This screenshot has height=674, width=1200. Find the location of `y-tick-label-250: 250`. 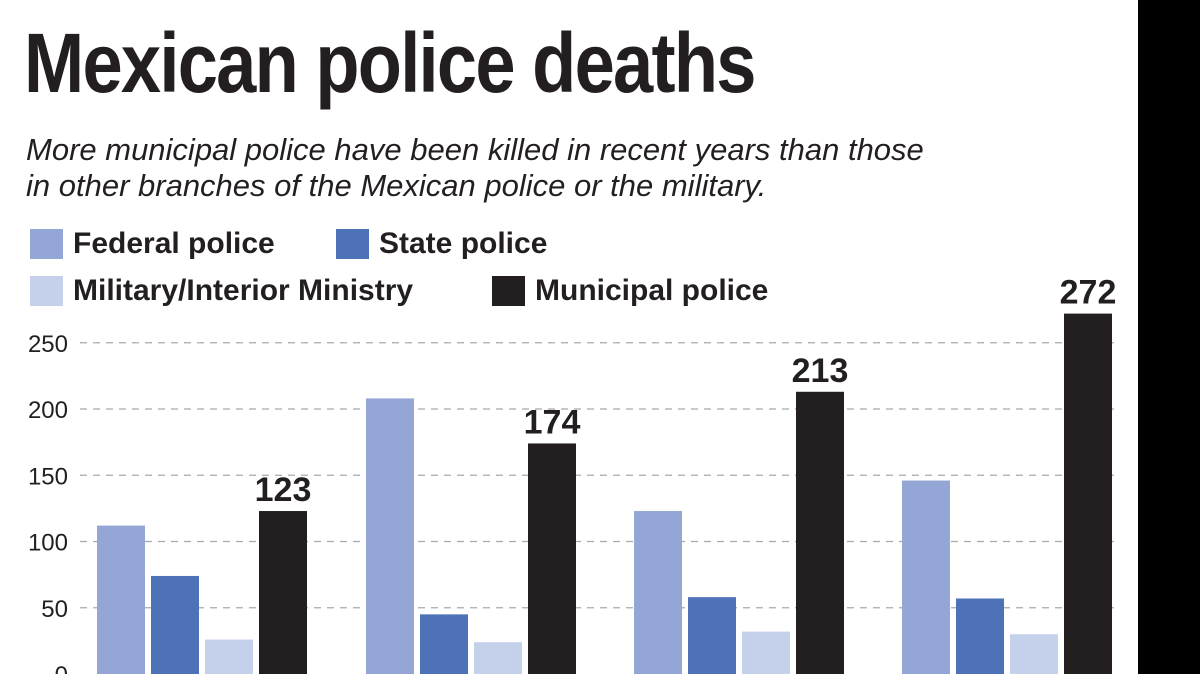

y-tick-label-250: 250 is located at coordinates (48, 344).